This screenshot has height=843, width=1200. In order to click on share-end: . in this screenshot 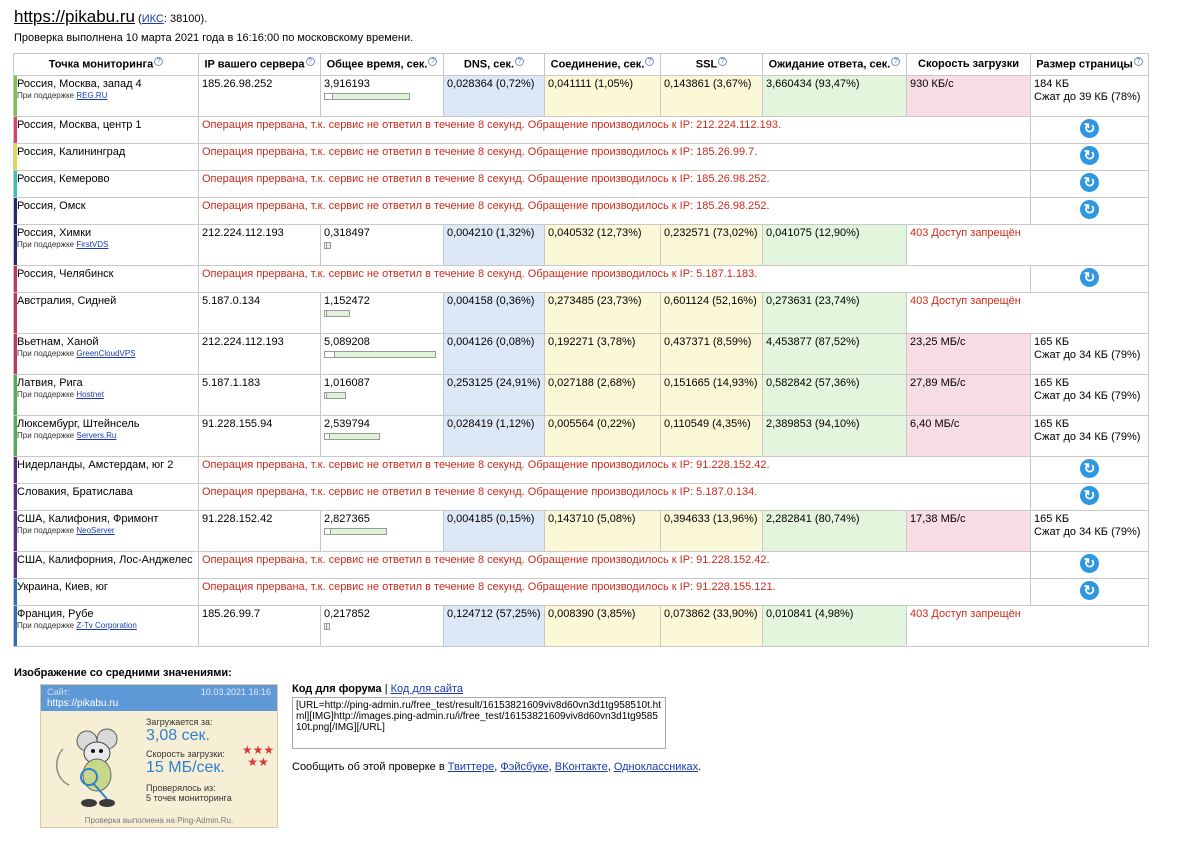, I will do `click(700, 767)`.